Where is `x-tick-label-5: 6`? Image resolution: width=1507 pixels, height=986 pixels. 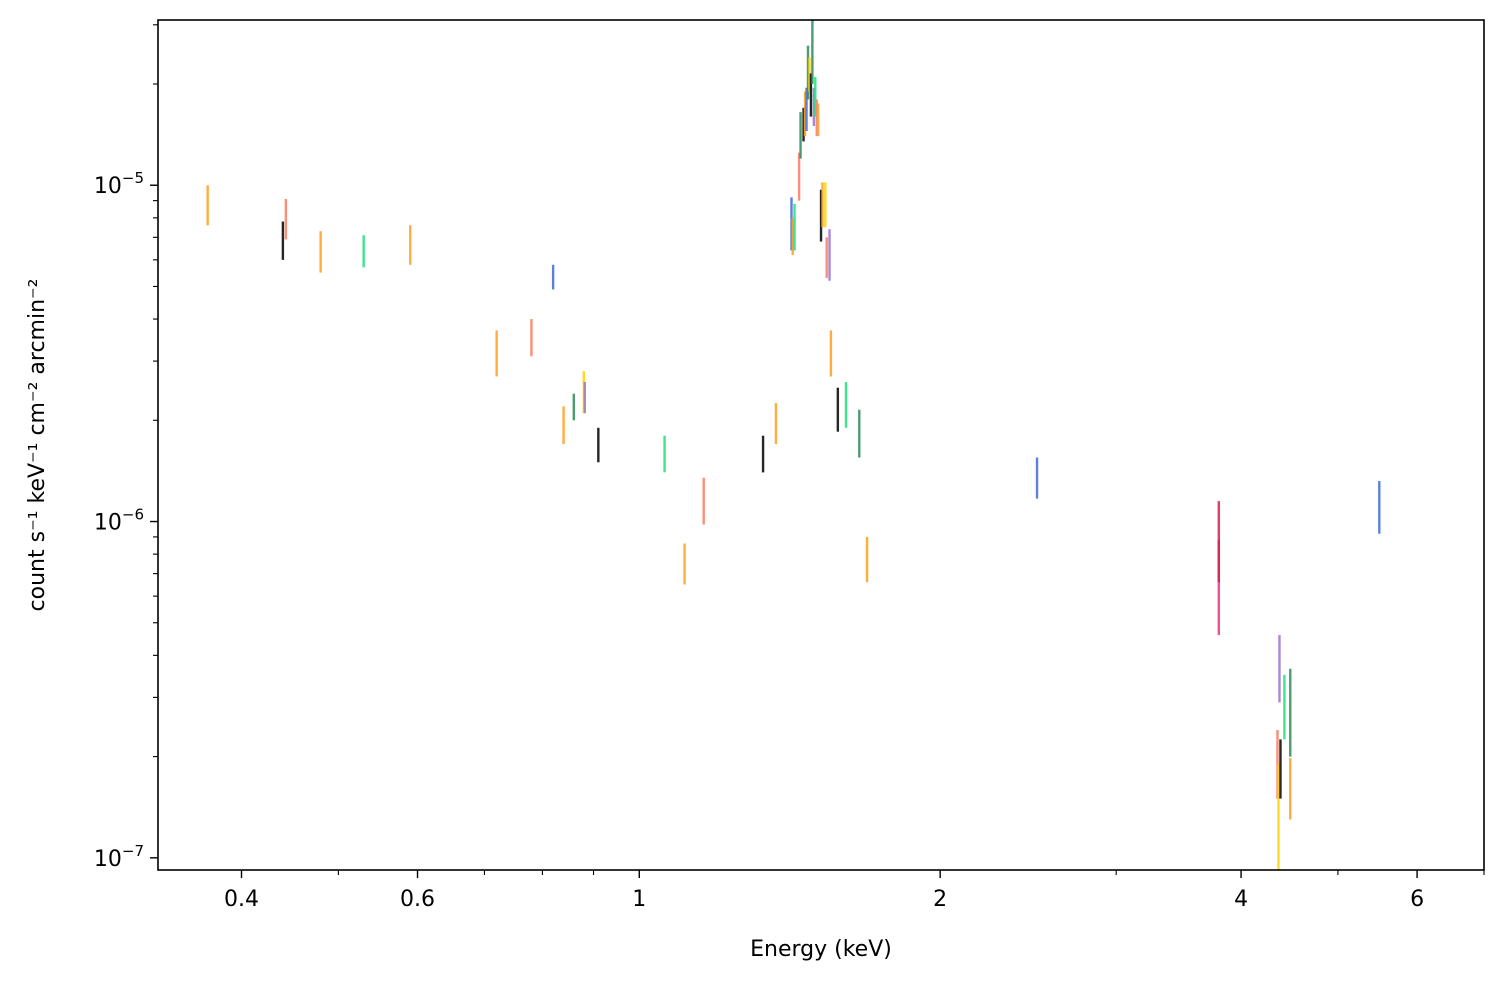
x-tick-label-5: 6 is located at coordinates (1417, 899).